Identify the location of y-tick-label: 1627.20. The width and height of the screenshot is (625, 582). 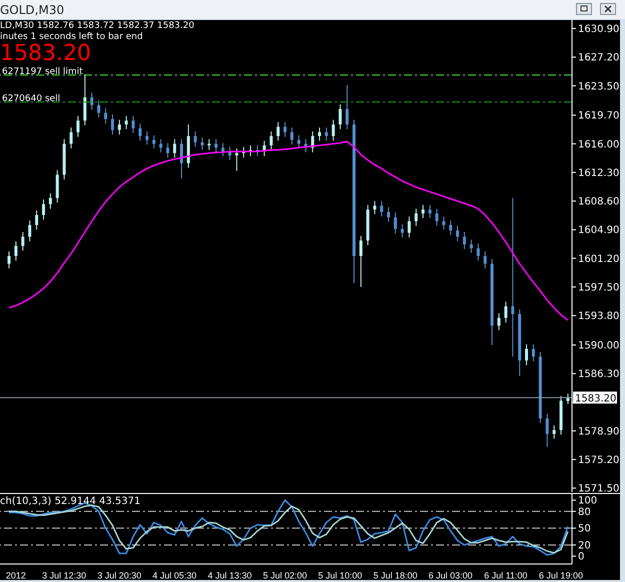
(599, 58).